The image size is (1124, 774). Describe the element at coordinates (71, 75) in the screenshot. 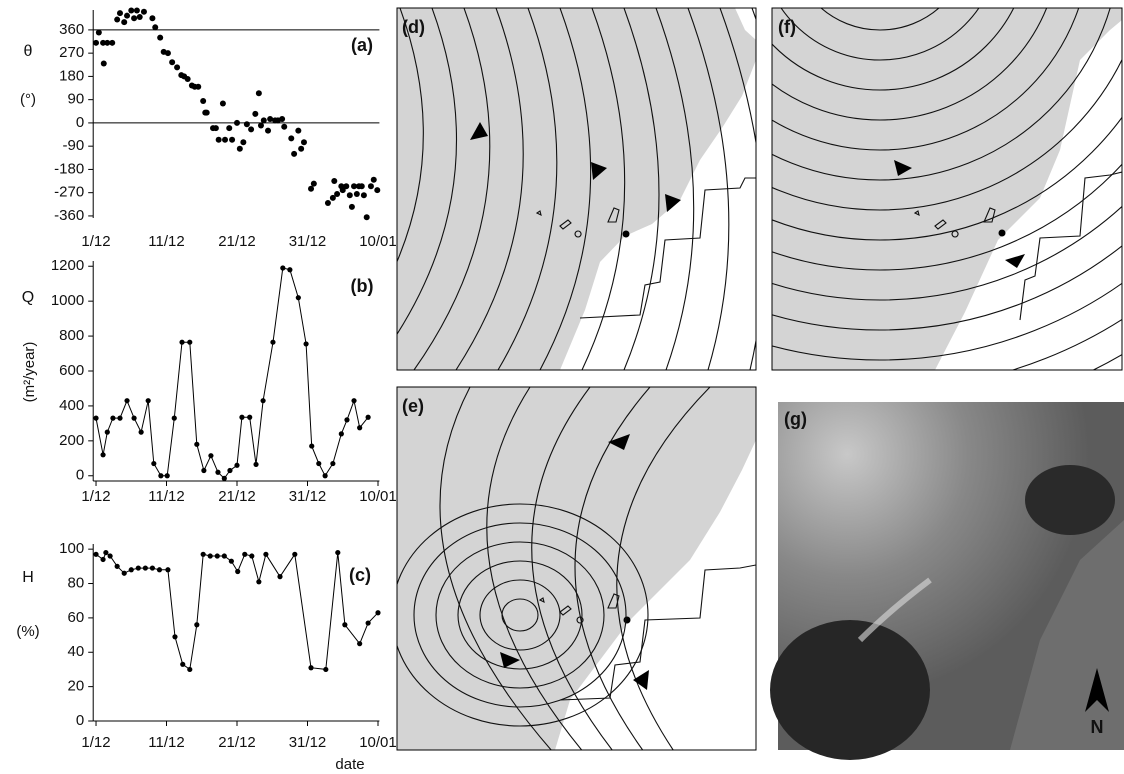

I see `y-tick-label: 180` at that location.